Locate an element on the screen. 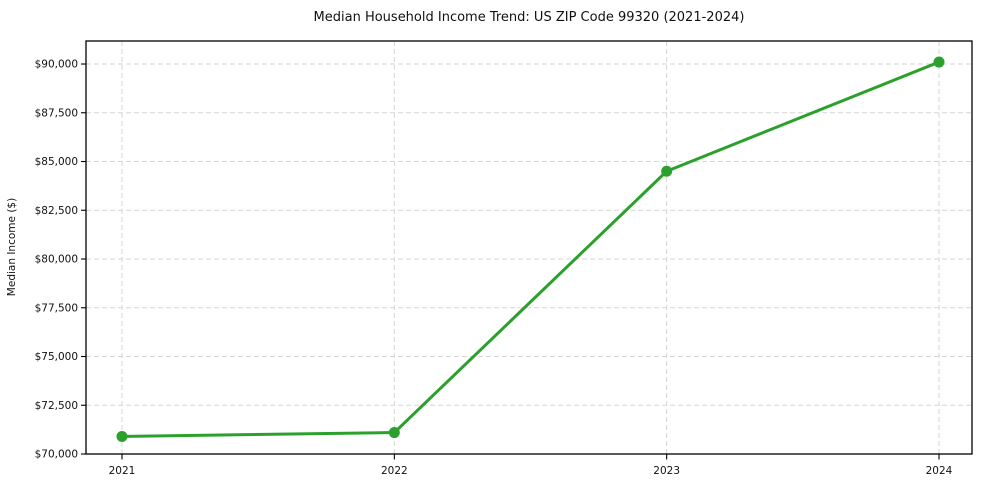  y-tick-label: $80,000 is located at coordinates (56, 260).